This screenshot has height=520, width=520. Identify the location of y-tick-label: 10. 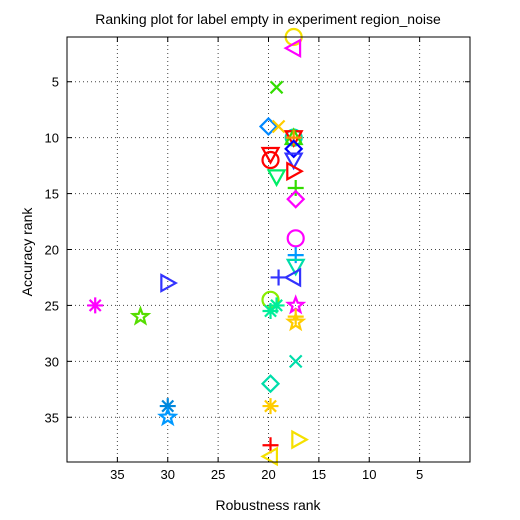
(52, 138).